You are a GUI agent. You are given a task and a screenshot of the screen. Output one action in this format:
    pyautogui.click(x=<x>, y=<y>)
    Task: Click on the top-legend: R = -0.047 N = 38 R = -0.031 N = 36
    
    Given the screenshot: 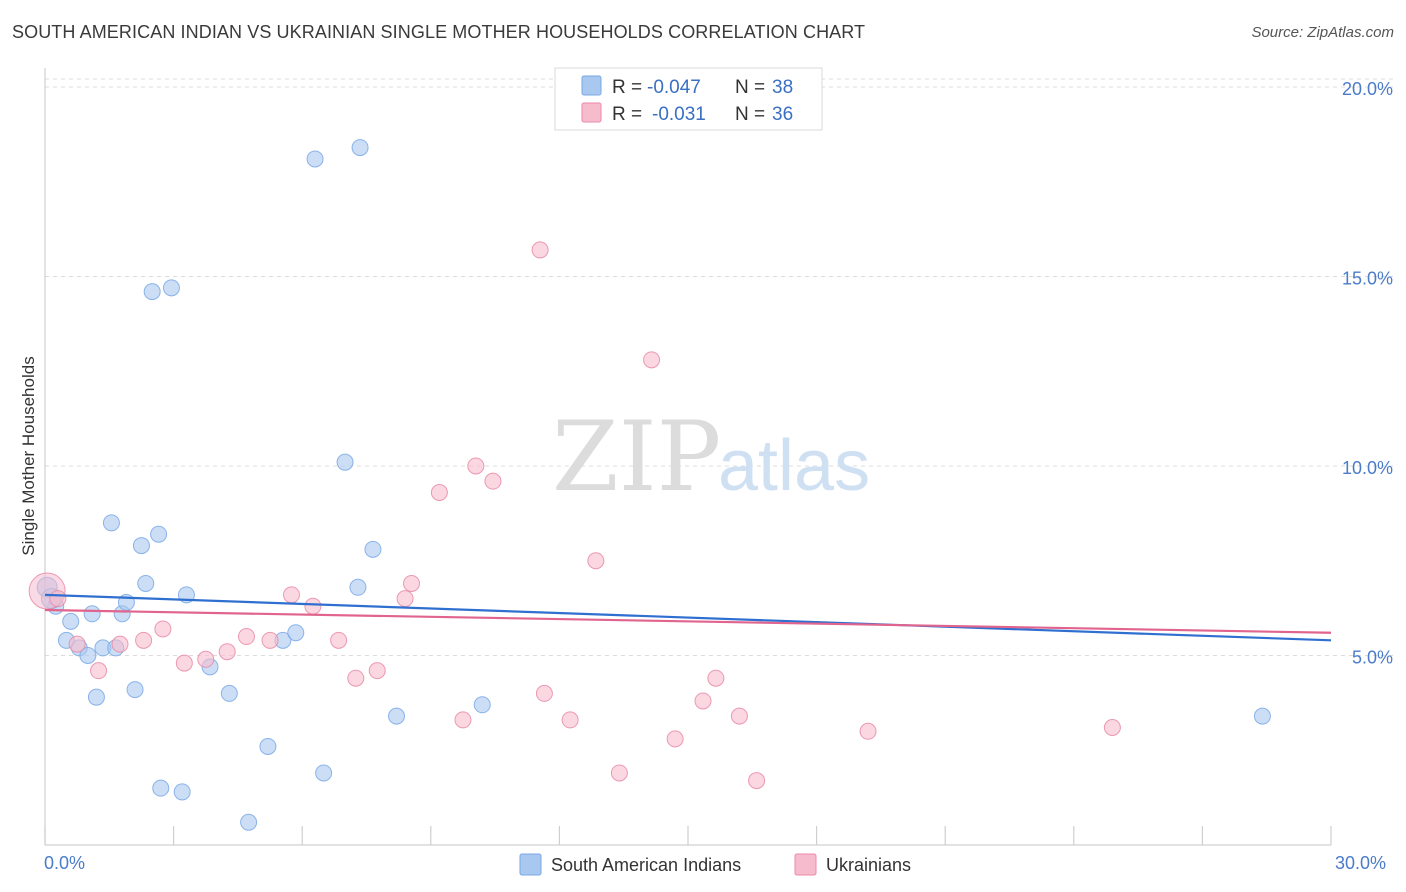 What is the action you would take?
    pyautogui.click(x=688, y=99)
    